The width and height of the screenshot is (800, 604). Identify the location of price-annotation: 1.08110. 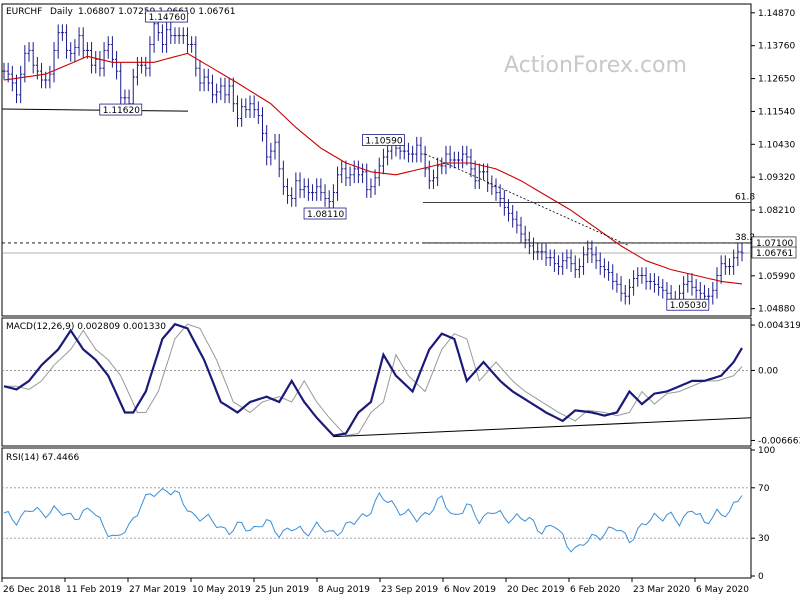
(325, 213).